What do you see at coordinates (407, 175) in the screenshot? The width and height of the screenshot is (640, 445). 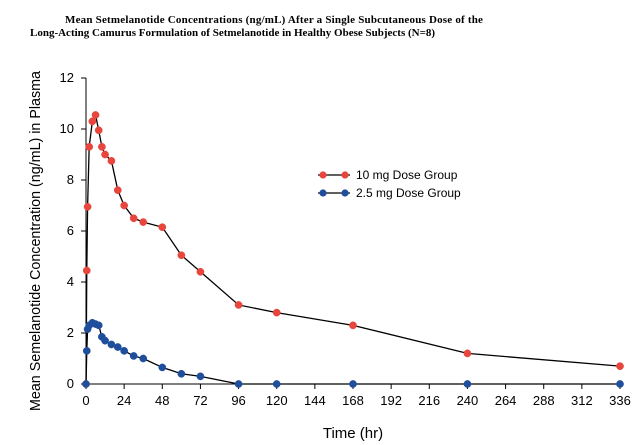 I see `legend-entry-0: 10 mg Dose Group` at bounding box center [407, 175].